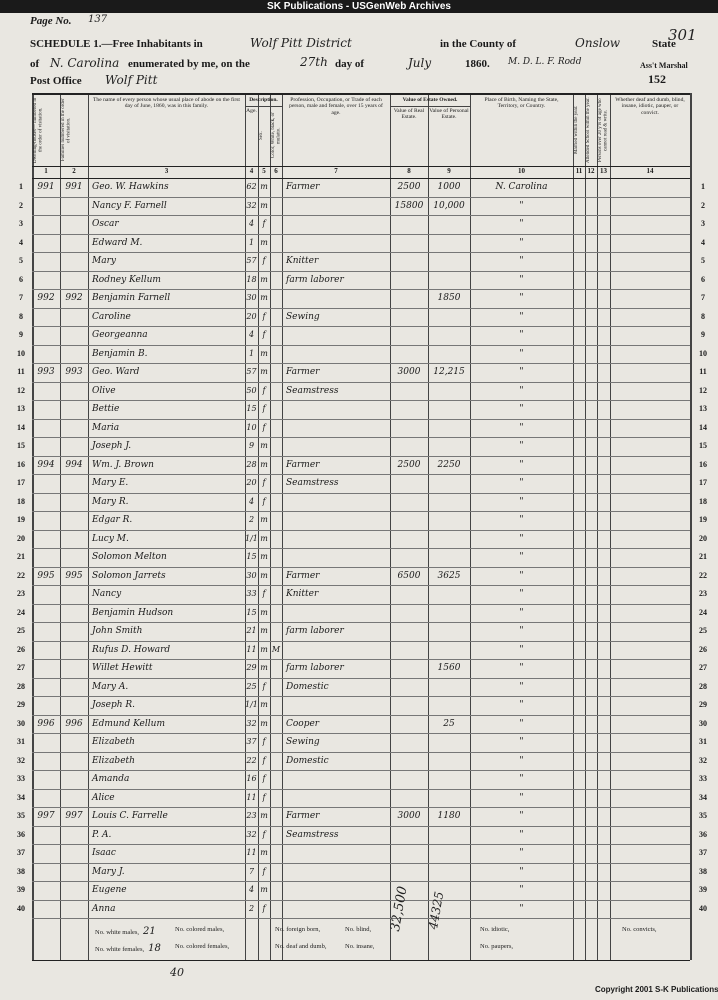 The image size is (718, 1000). I want to click on line-number: 26, so click(703, 649).